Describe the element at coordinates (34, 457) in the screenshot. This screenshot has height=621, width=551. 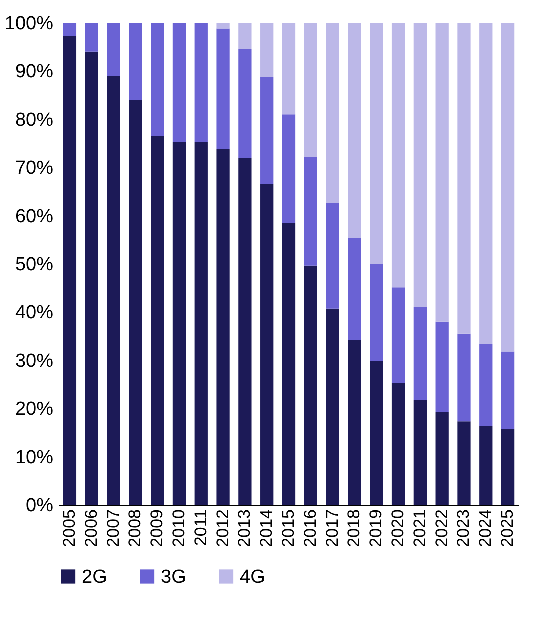
I see `y-tick-label: 10%` at that location.